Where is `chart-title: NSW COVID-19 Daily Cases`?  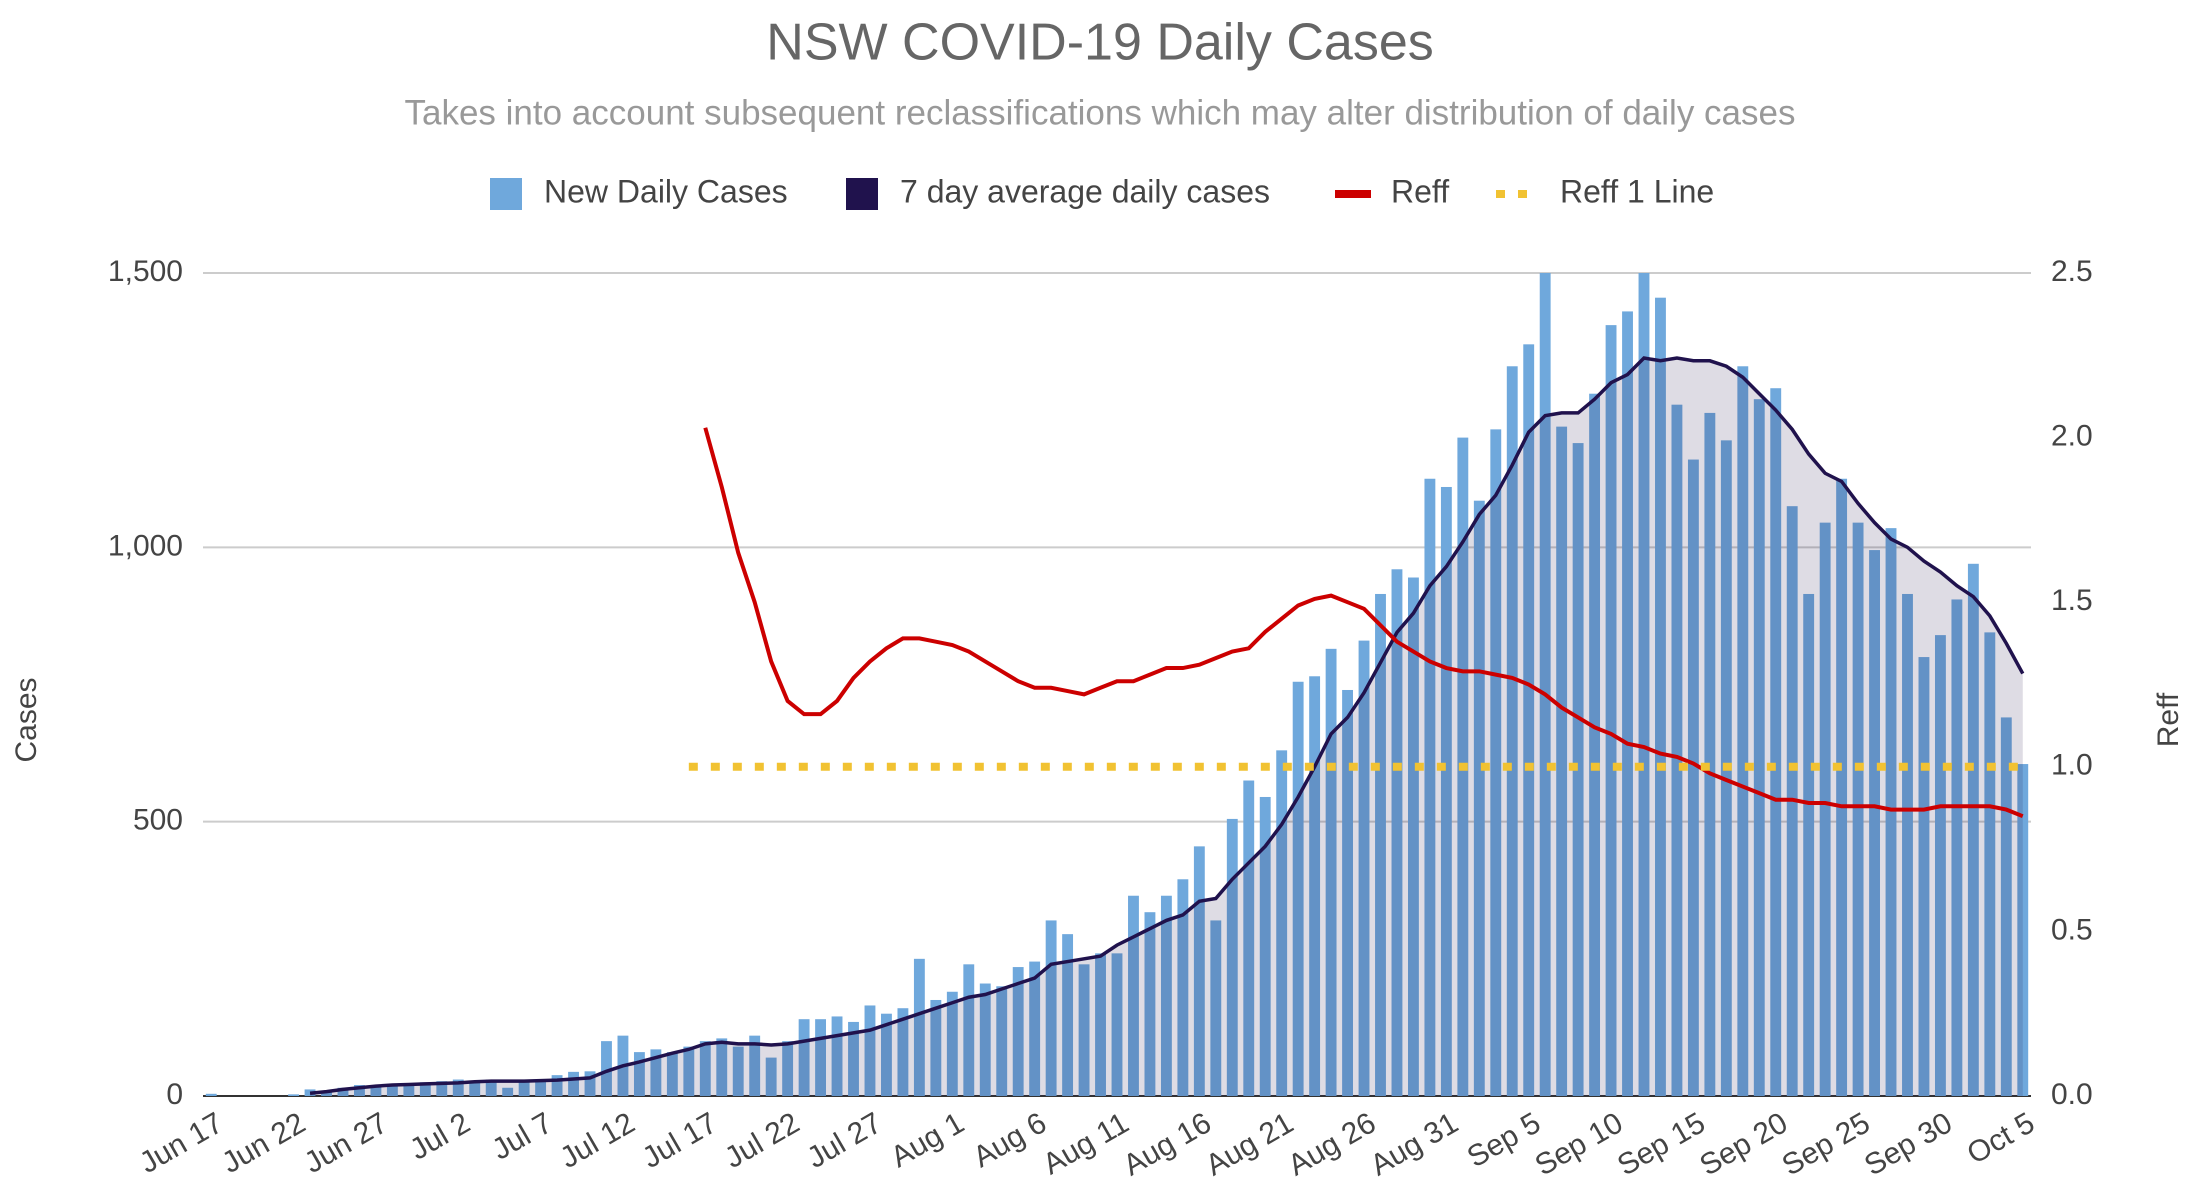
chart-title: NSW COVID-19 Daily Cases is located at coordinates (1099, 43).